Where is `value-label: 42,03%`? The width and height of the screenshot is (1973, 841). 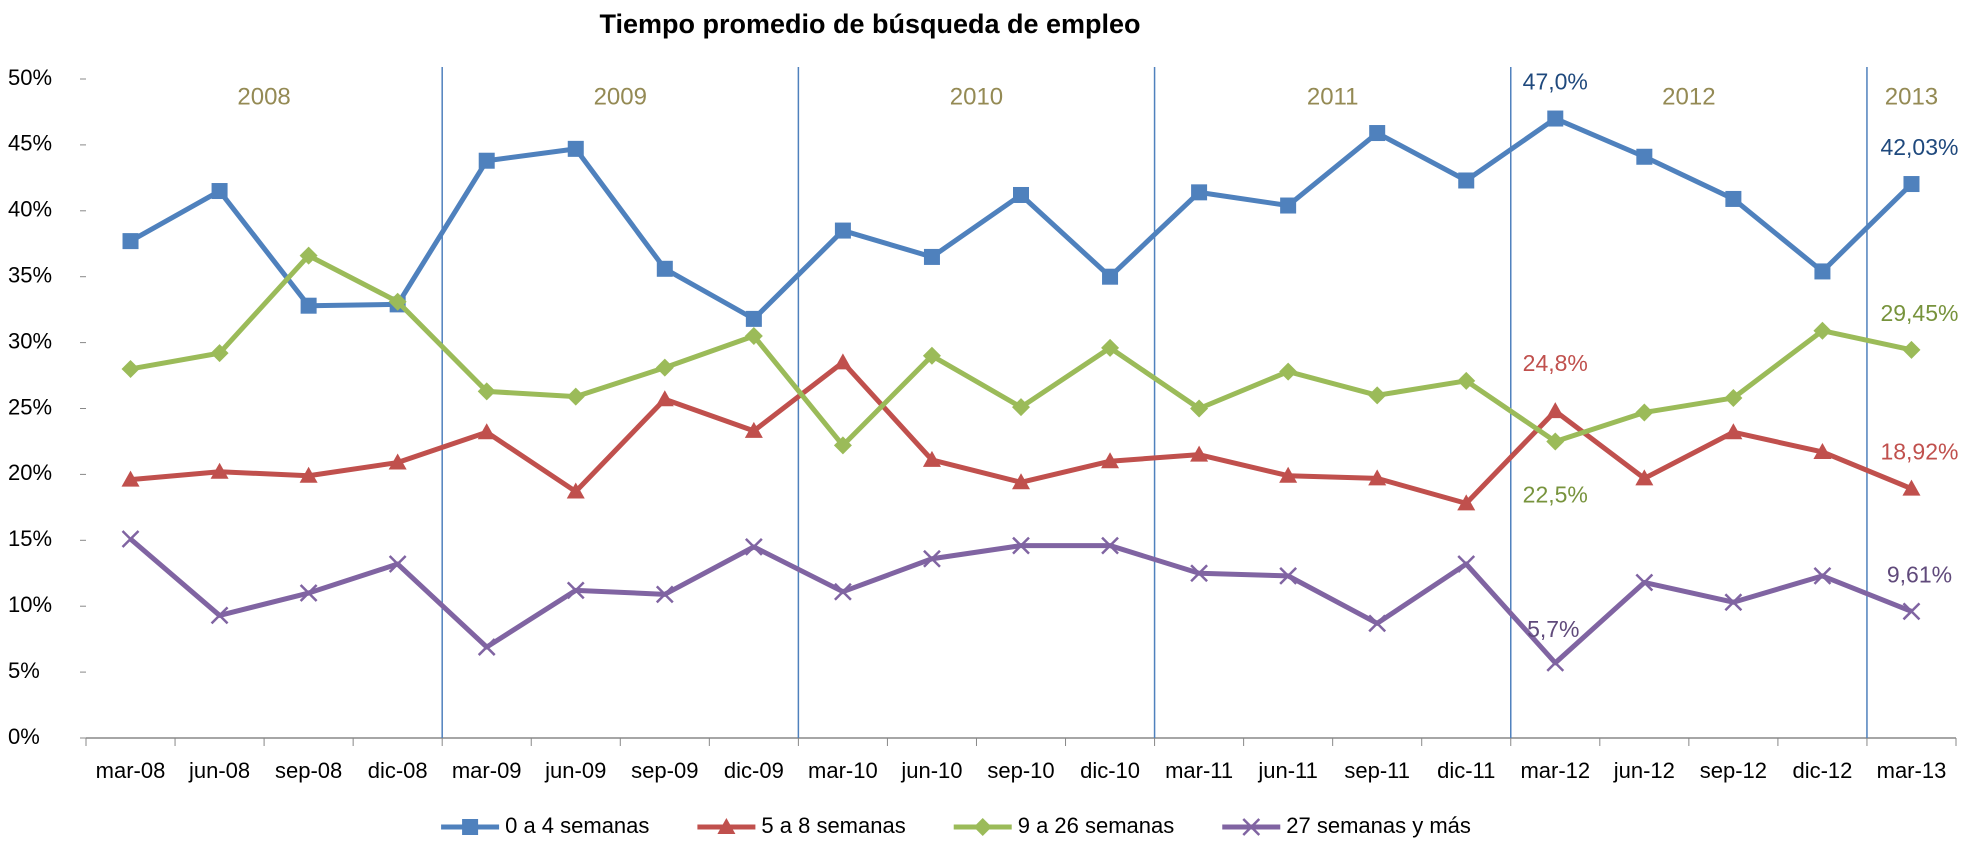
value-label: 42,03% is located at coordinates (1919, 147).